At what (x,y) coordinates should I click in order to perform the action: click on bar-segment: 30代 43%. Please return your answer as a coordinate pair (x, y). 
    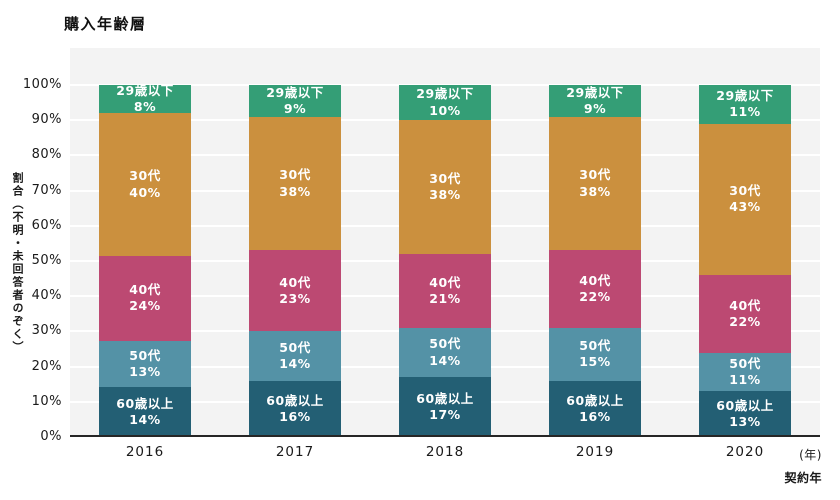
    Looking at the image, I should click on (745, 199).